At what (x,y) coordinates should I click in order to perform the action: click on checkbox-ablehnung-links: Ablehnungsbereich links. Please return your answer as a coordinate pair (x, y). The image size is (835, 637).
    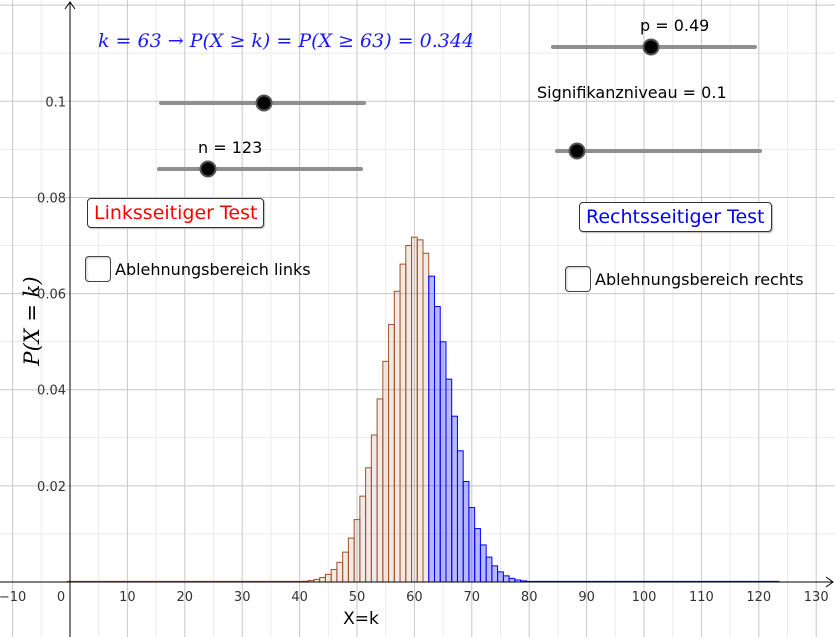
    Looking at the image, I should click on (198, 269).